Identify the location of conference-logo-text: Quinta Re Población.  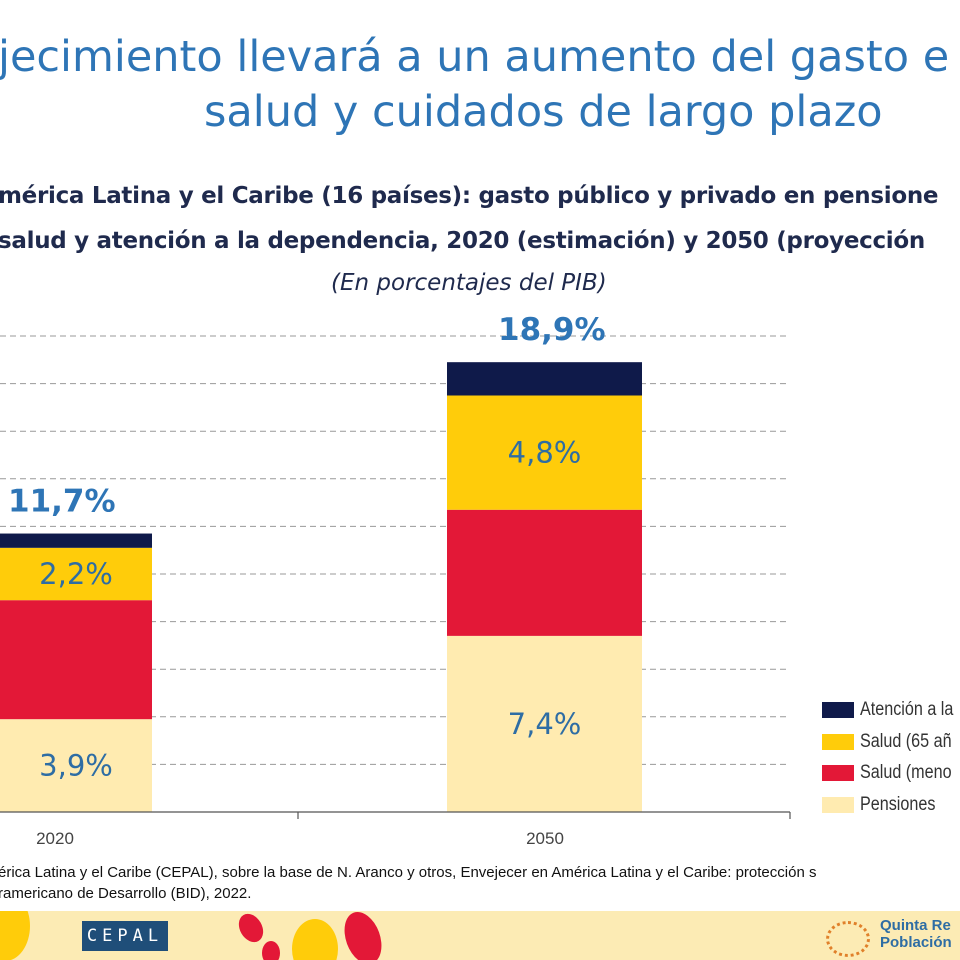
(916, 934).